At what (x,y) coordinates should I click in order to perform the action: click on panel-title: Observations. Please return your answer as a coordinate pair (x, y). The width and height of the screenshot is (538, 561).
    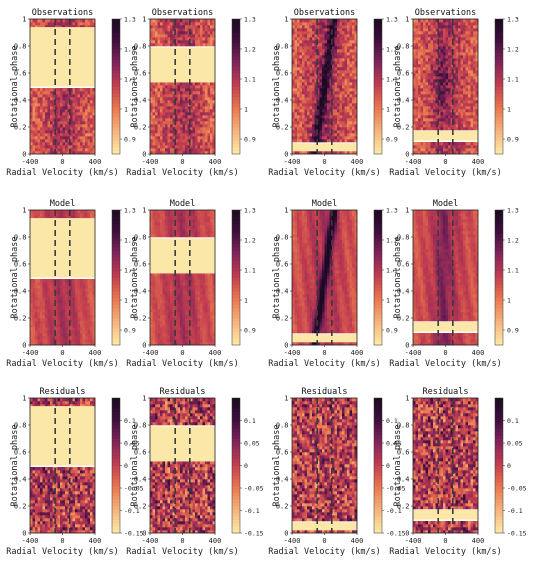
    Looking at the image, I should click on (62, 13).